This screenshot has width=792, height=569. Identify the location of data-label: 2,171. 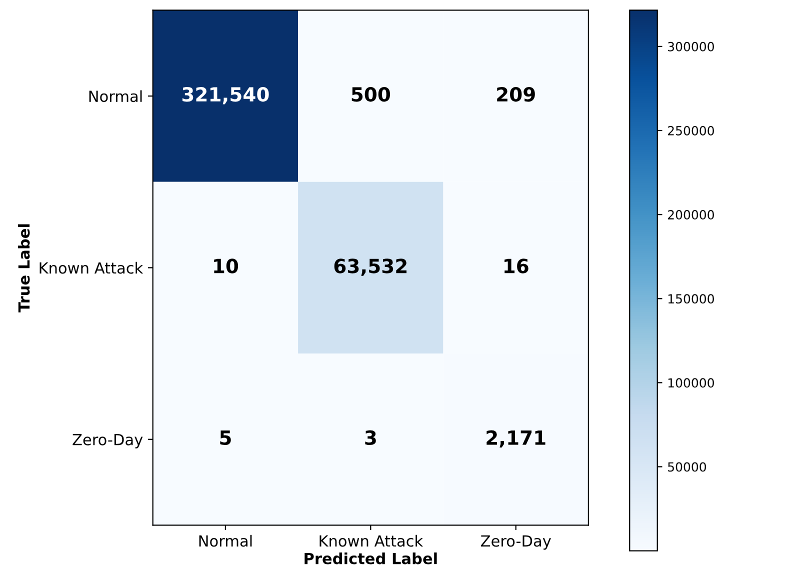
(516, 439).